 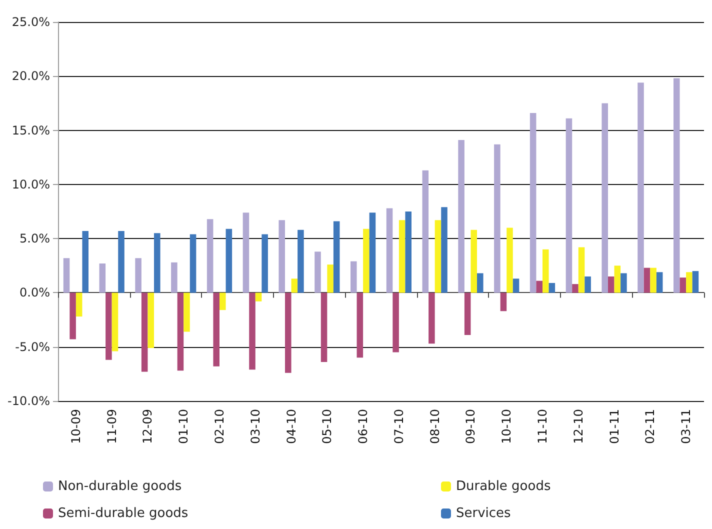 I want to click on x-tick-label: 05-10, so click(x=327, y=426).